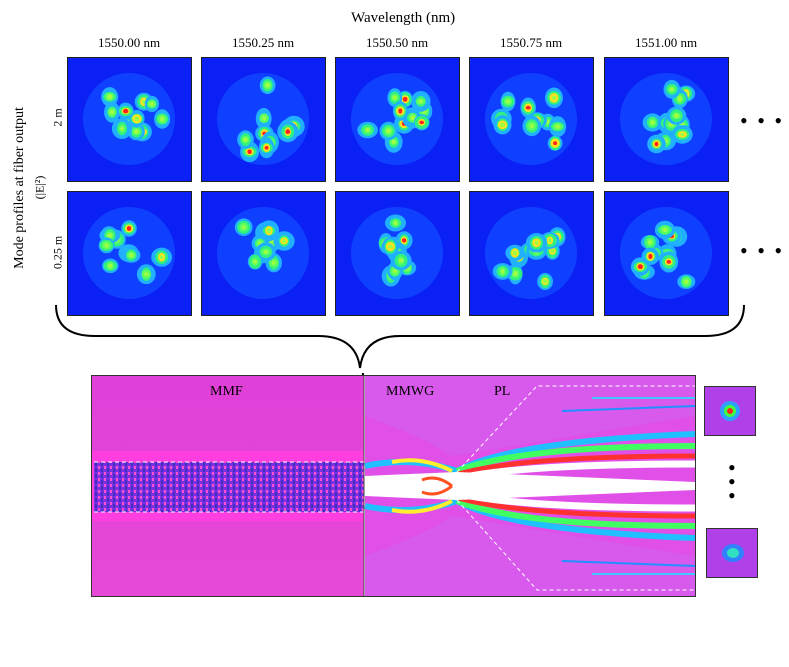 This screenshot has height=667, width=789. I want to click on wavelength-title: Wavelength (nm), so click(403, 18).